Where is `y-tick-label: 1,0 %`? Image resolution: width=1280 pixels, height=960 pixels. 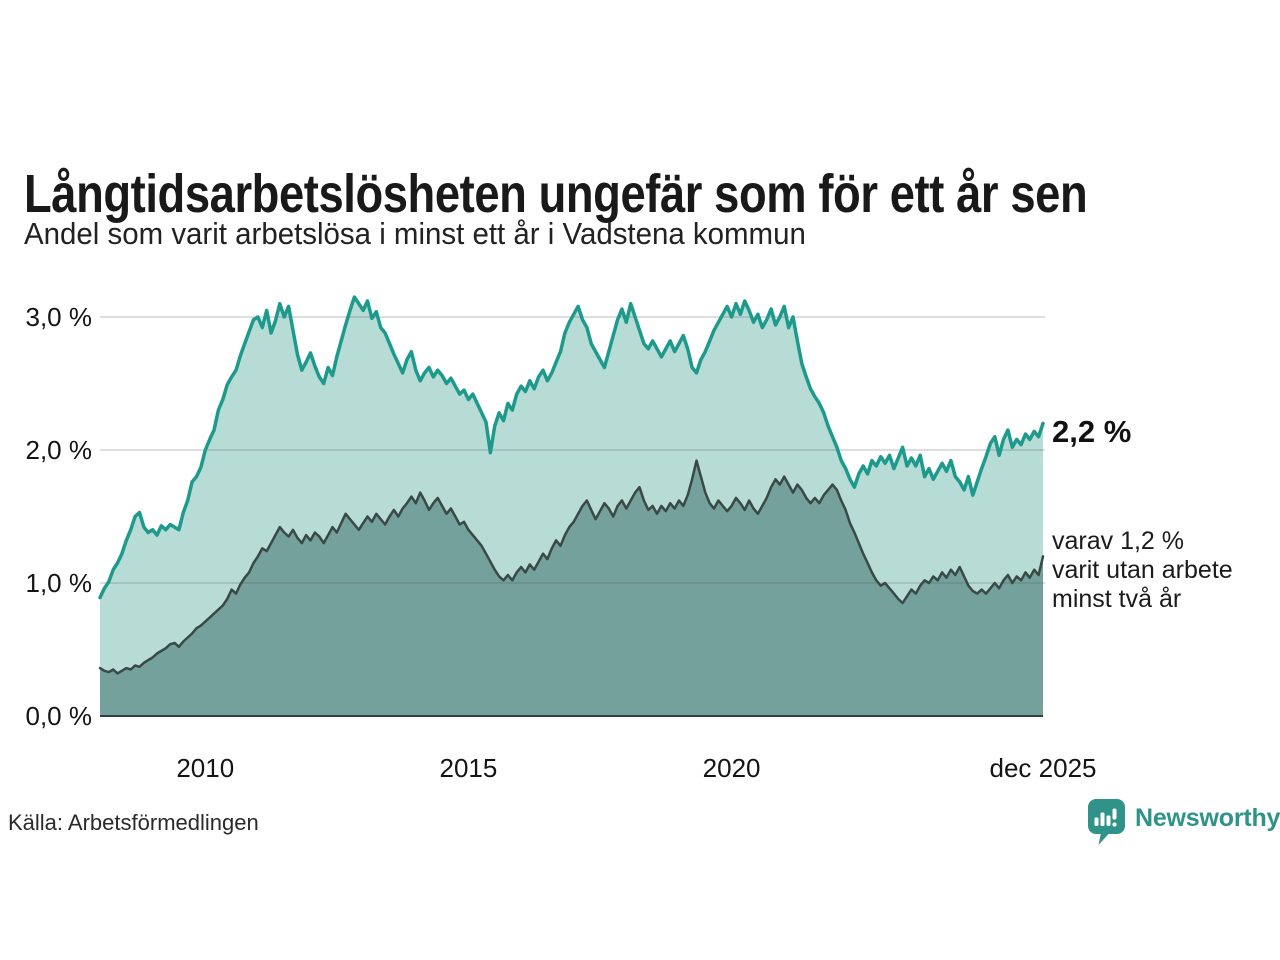
y-tick-label: 1,0 % is located at coordinates (59, 583).